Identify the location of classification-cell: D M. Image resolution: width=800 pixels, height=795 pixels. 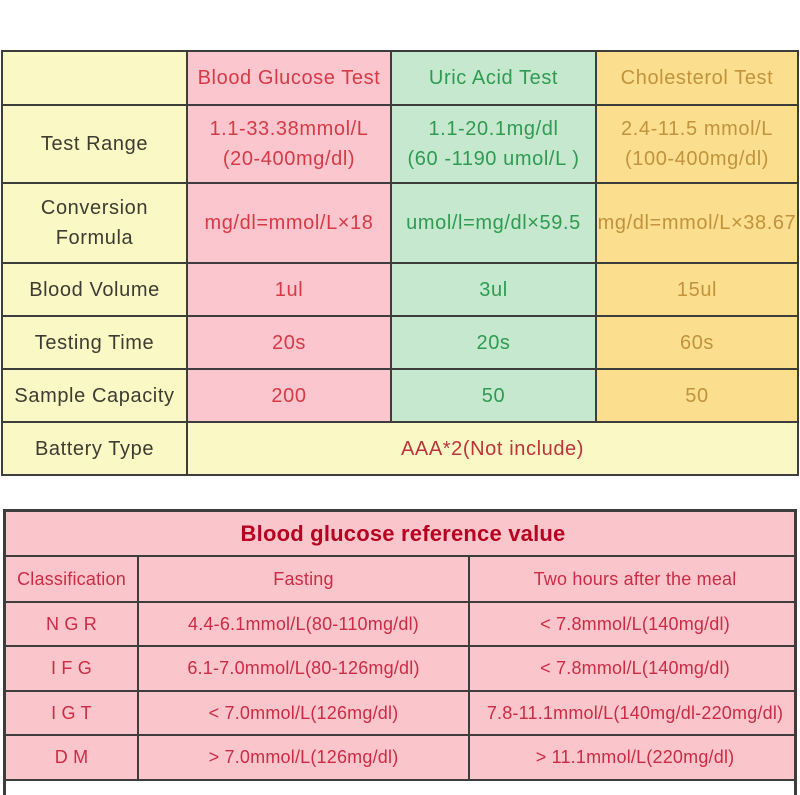
(72, 757).